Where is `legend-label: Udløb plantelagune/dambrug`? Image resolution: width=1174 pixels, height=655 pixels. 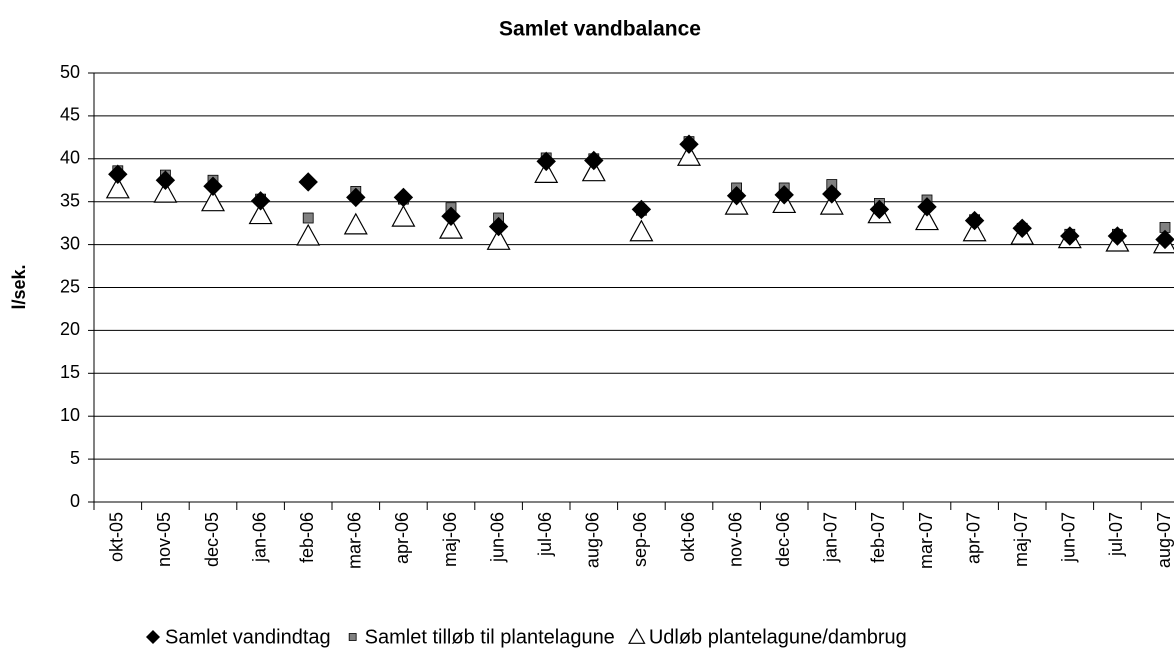 legend-label: Udløb plantelagune/dambrug is located at coordinates (778, 637).